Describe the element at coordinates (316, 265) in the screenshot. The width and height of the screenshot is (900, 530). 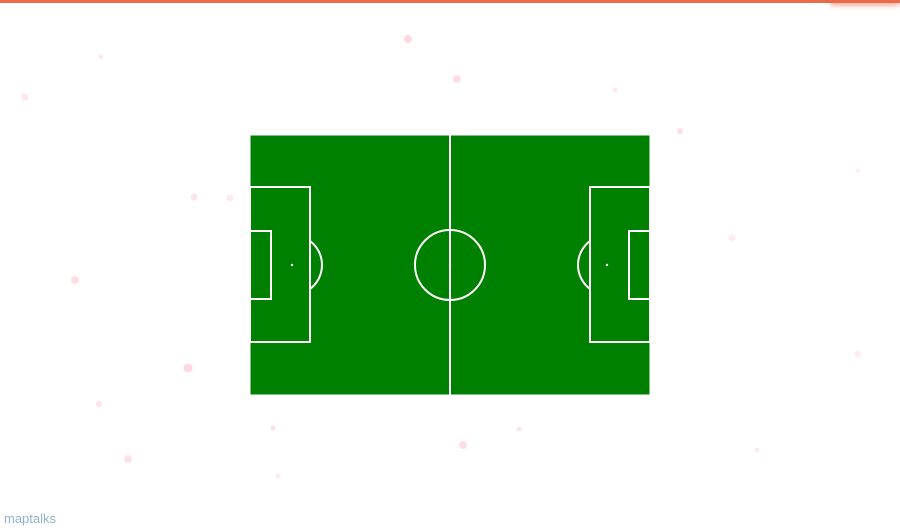
I see `left-penalty-arc` at that location.